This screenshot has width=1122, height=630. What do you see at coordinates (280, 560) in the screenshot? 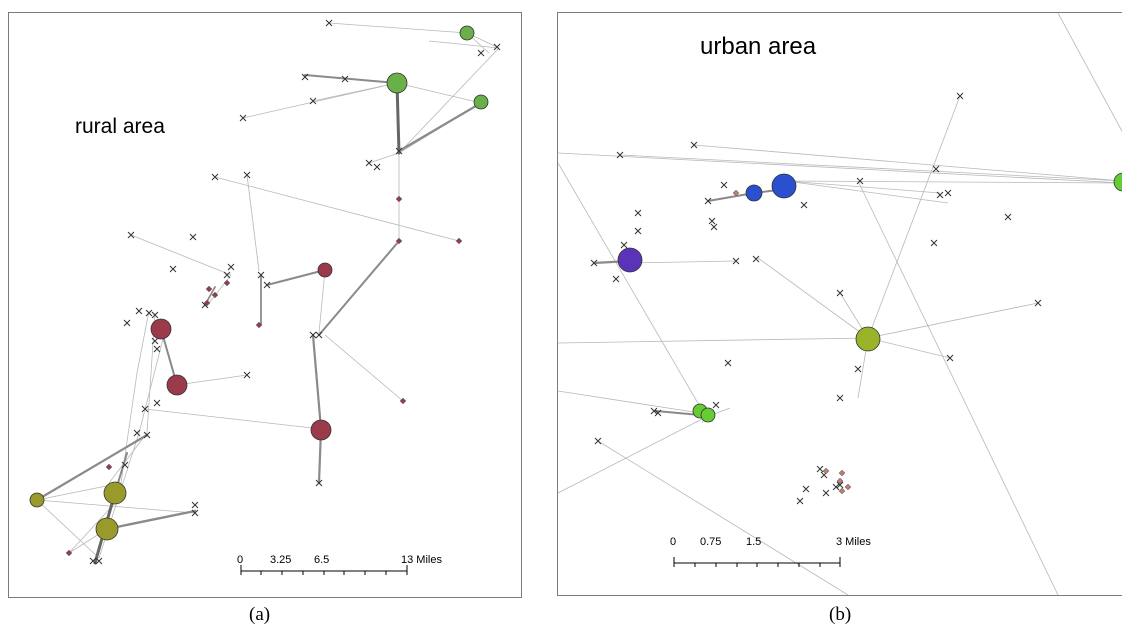
I see `scale-label-1: 3.25` at bounding box center [280, 560].